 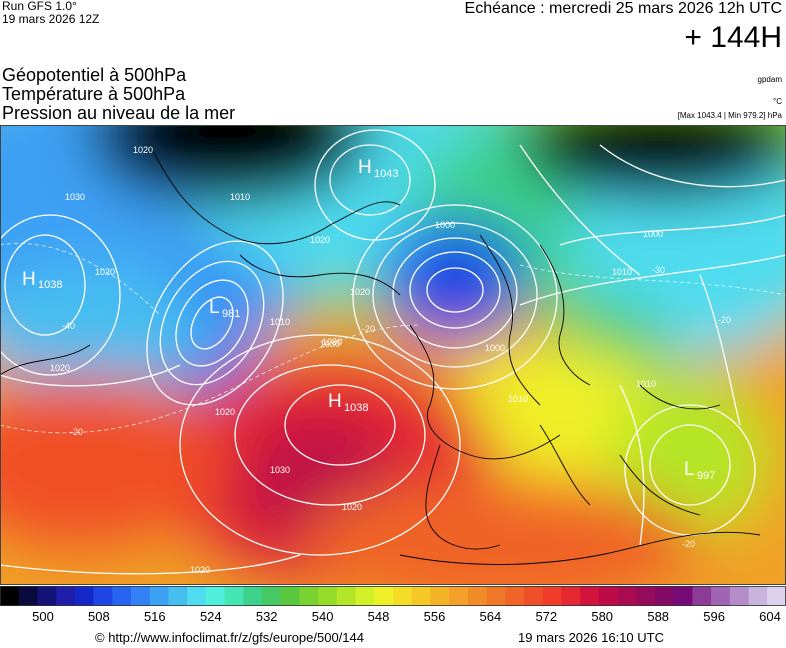 I want to click on run-init-label: 19 mars 2026 12Z, so click(x=51, y=19).